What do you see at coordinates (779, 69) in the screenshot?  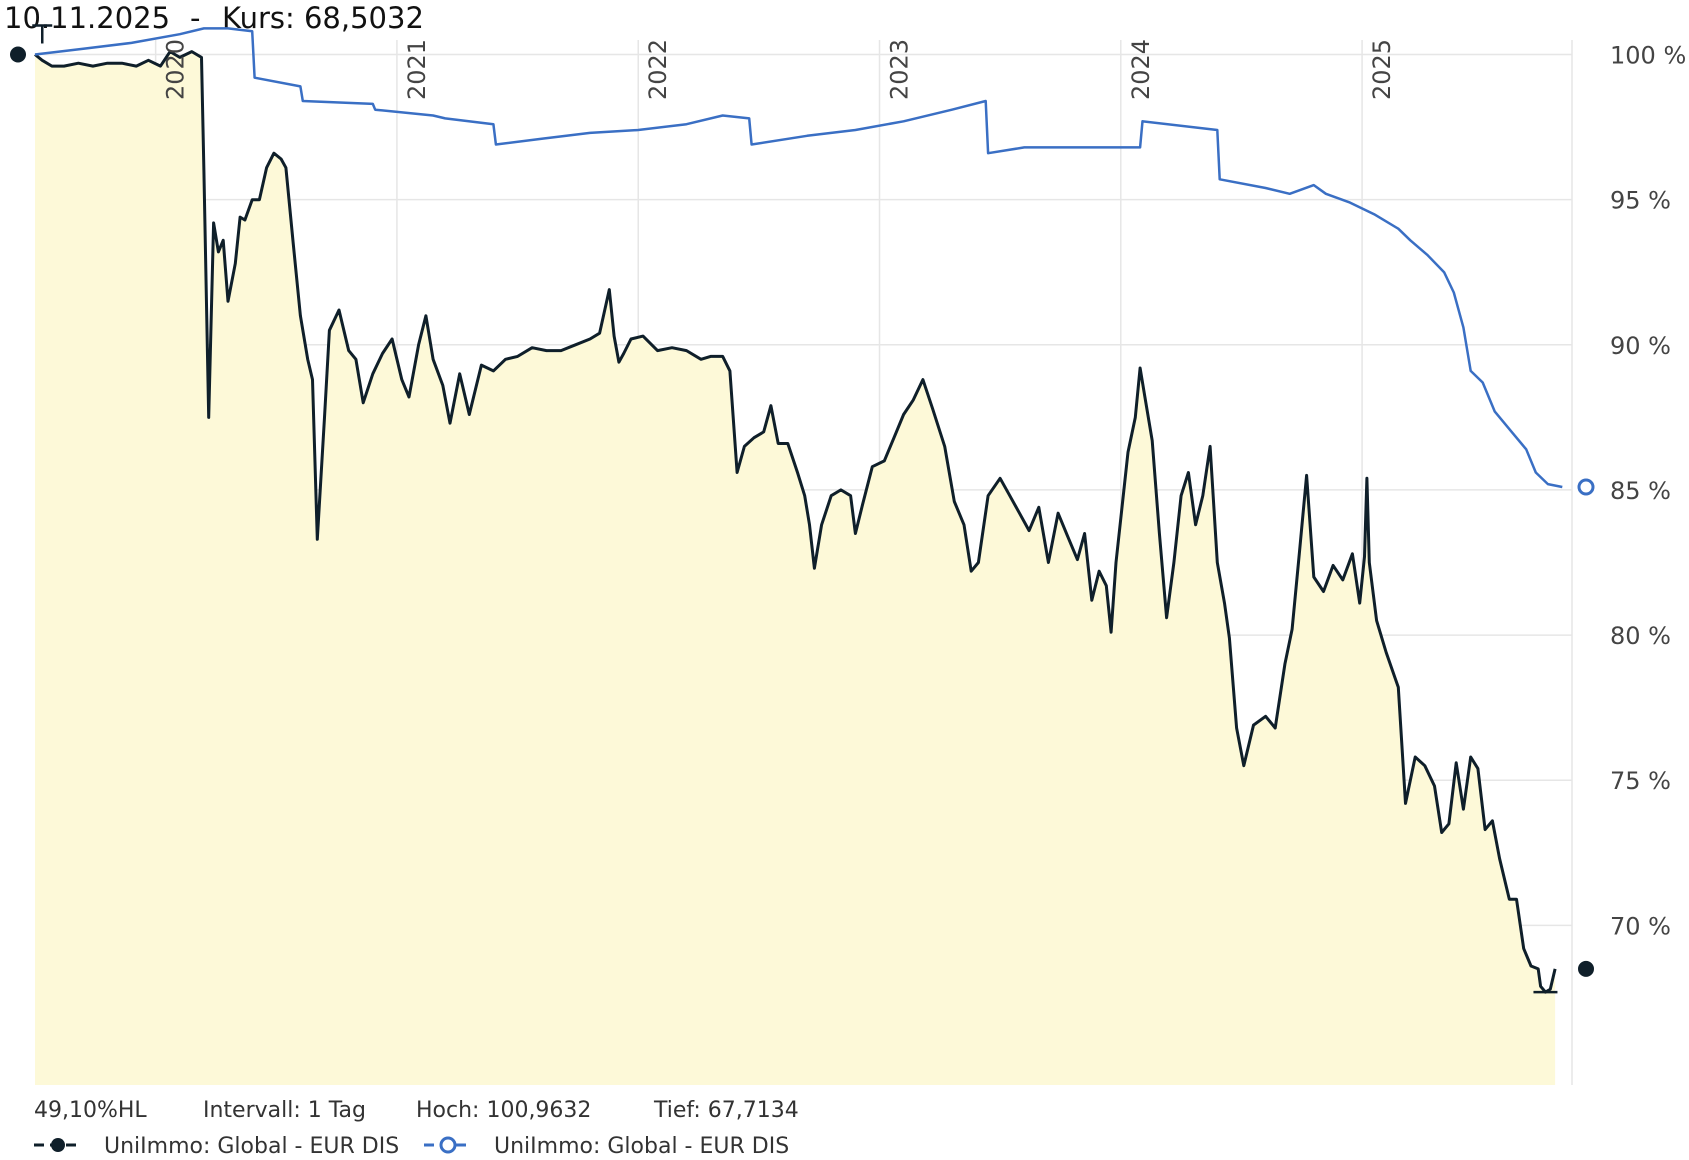 I see `x-axis: 2020 2021 2022 2023 2024 2025` at bounding box center [779, 69].